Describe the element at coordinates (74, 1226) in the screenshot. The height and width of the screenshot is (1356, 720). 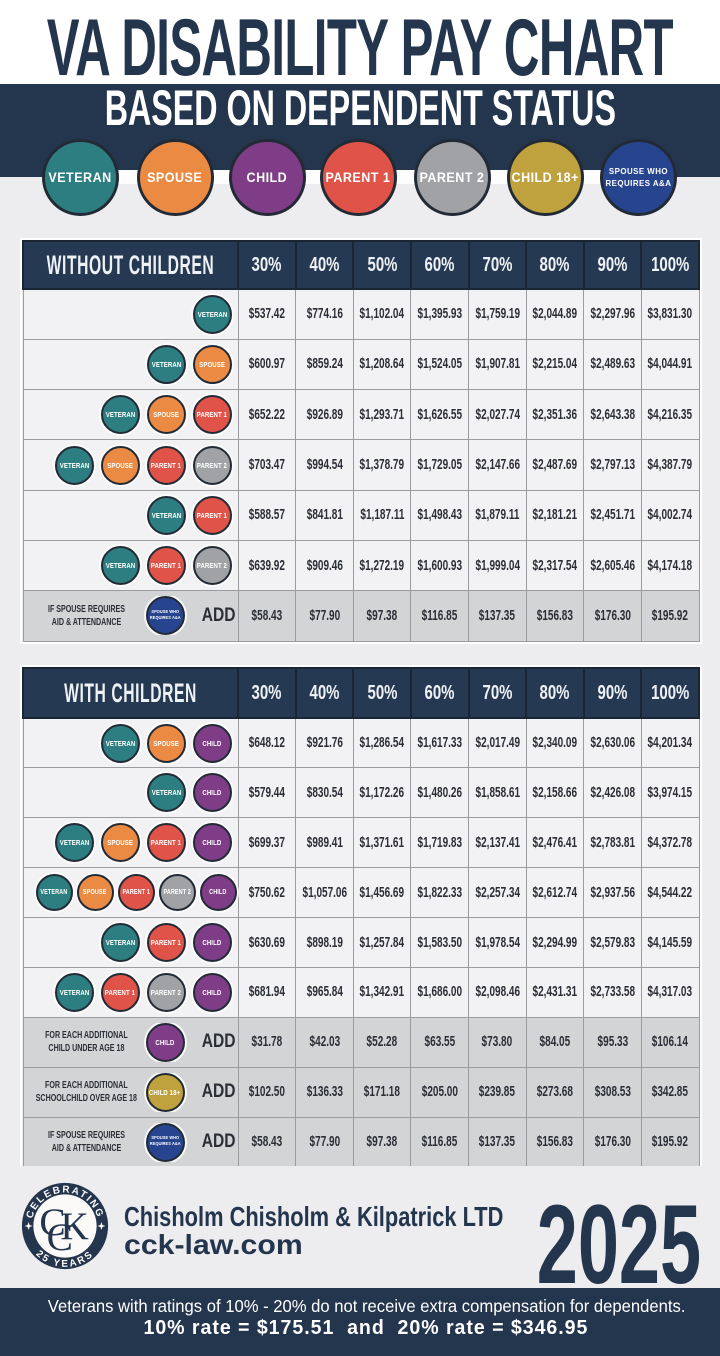
I see `svg-text: K` at that location.